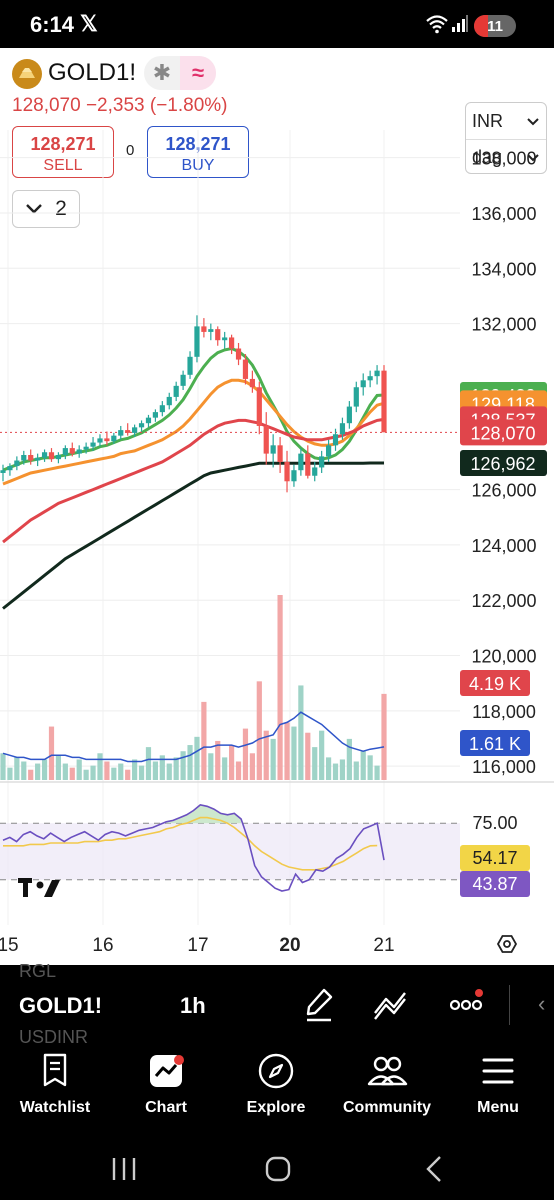  What do you see at coordinates (506, 157) in the screenshot?
I see `interval-dropdown: dag` at bounding box center [506, 157].